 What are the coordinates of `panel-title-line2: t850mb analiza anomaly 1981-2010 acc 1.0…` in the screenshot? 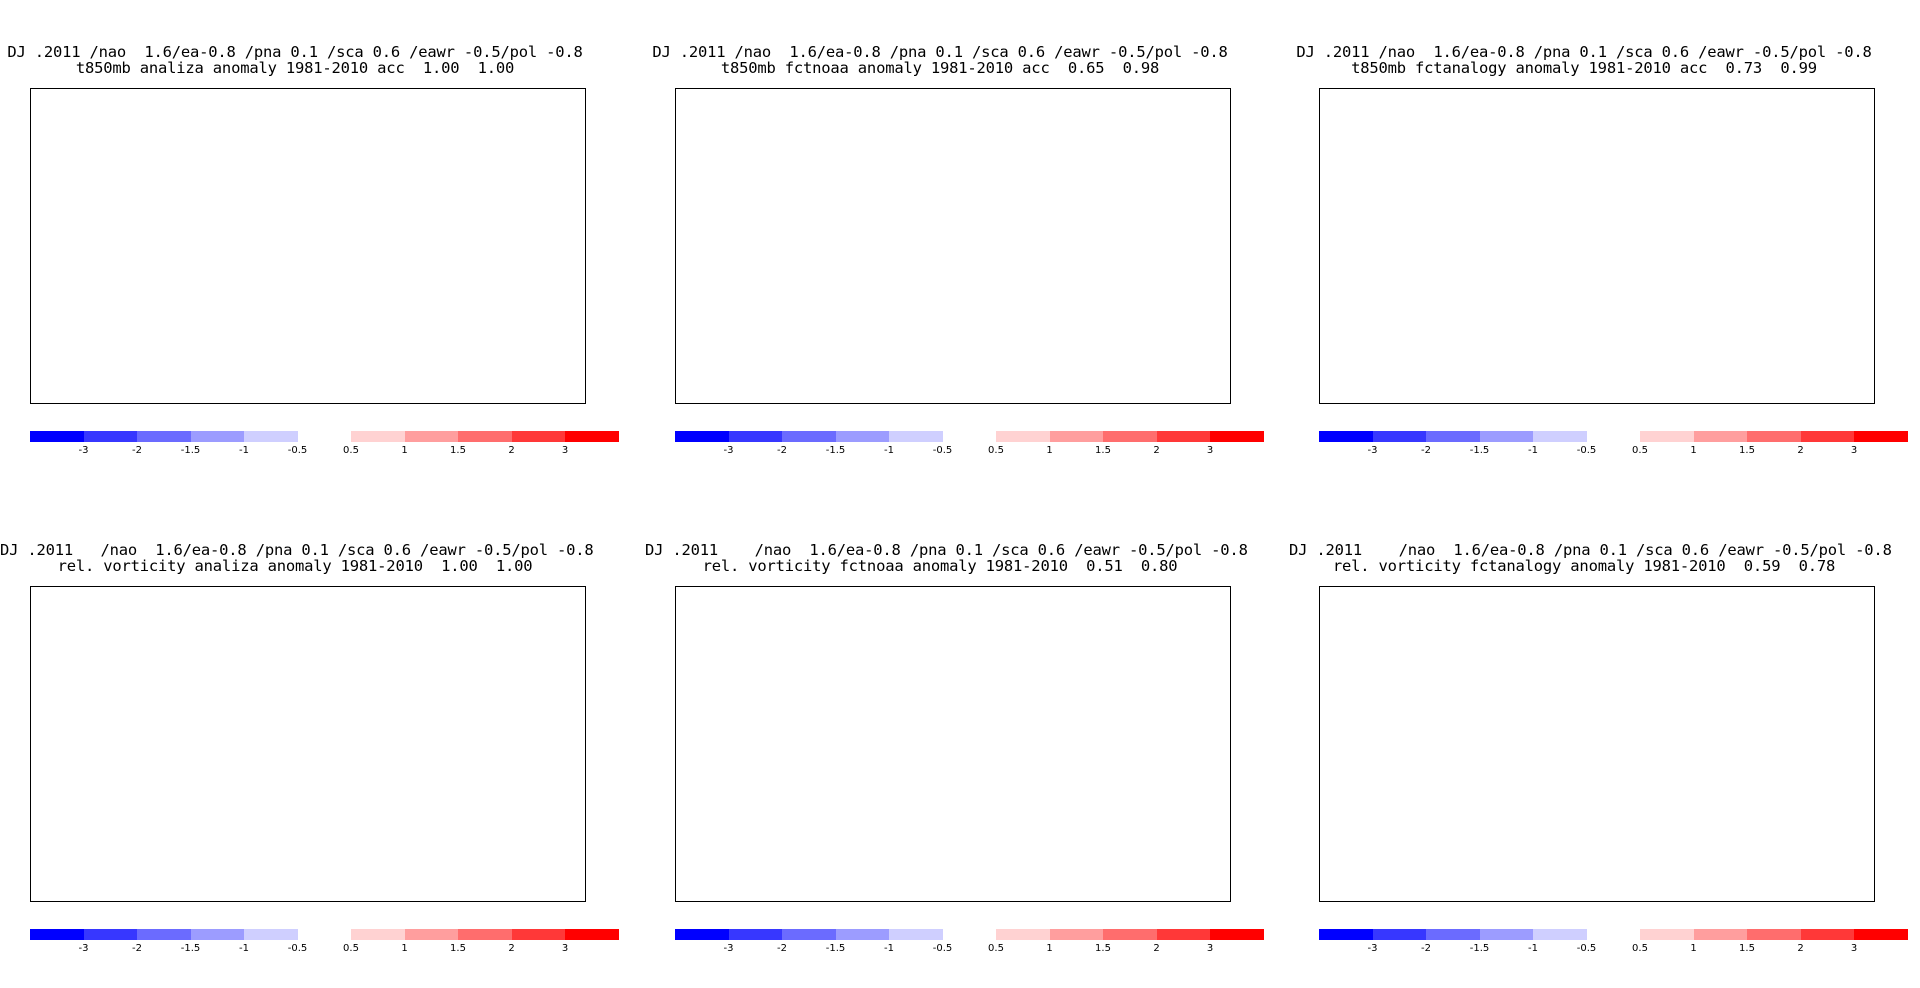 It's located at (295, 68).